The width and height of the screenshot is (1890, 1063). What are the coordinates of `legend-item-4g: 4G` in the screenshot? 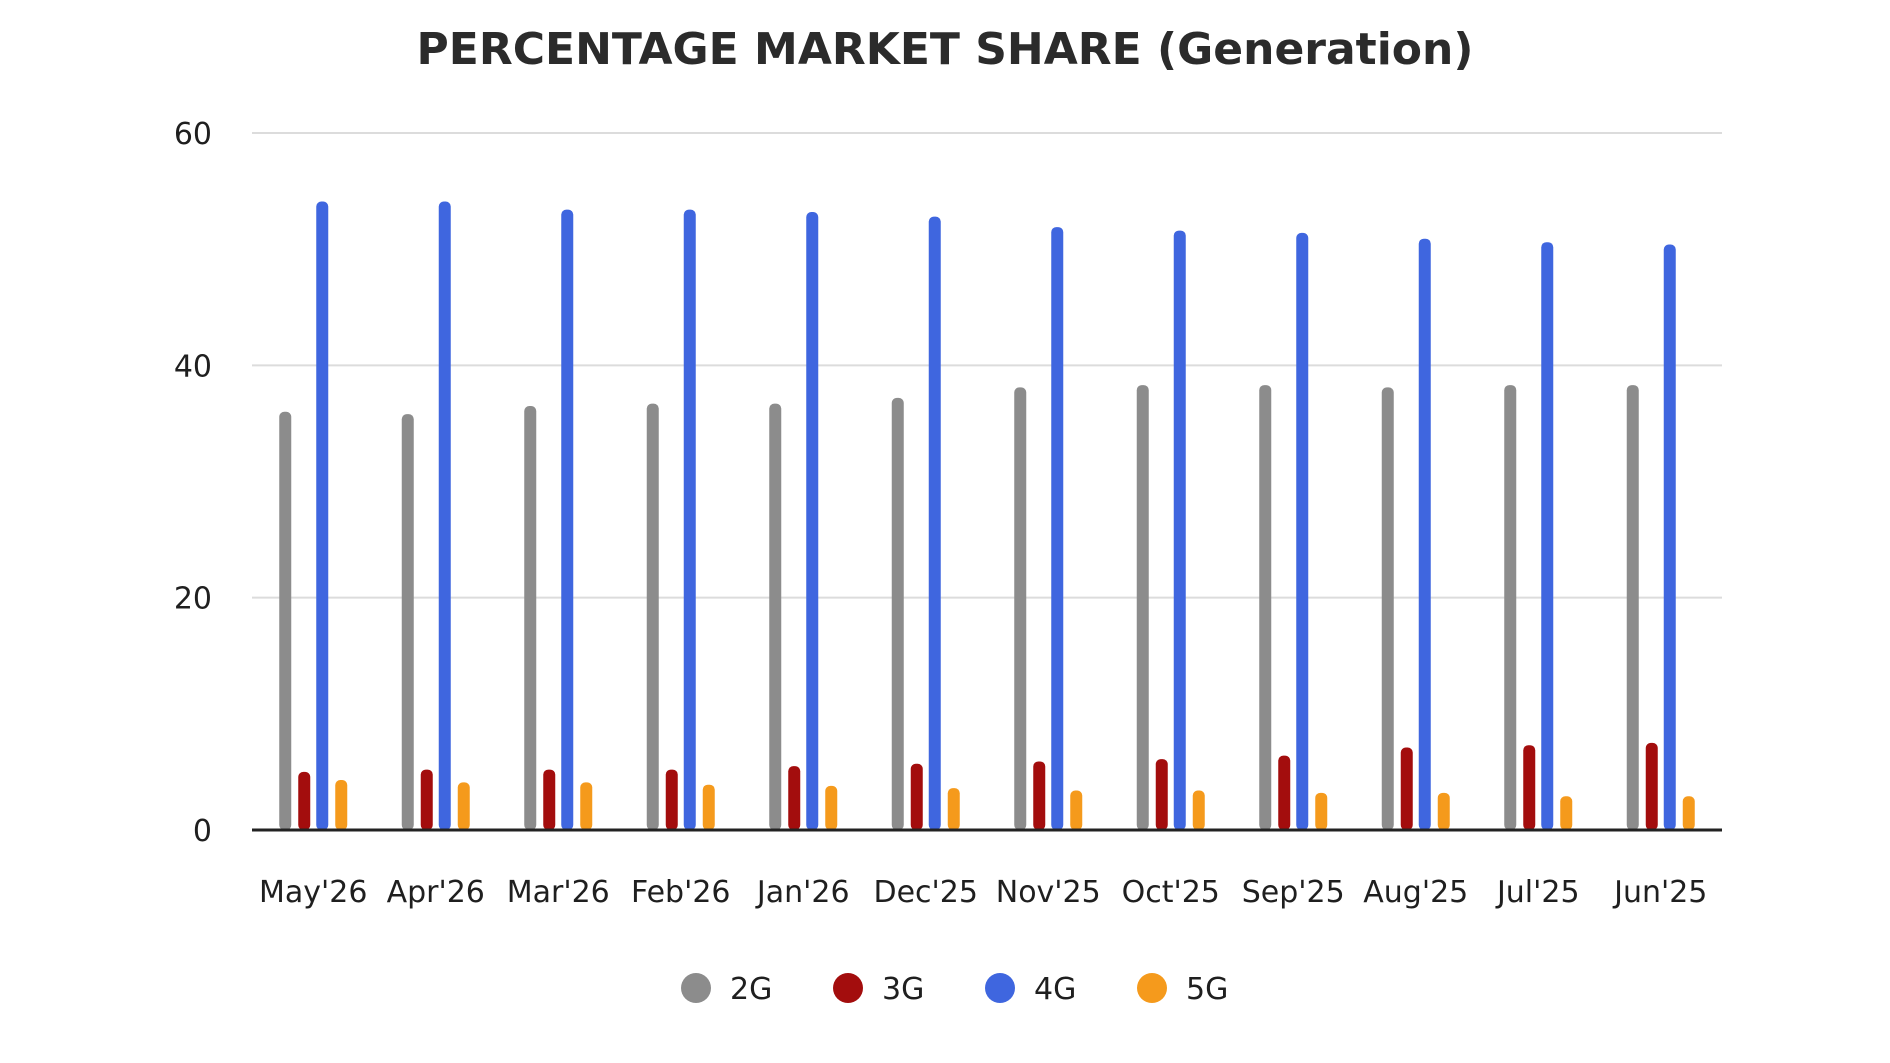 It's located at (1030, 989).